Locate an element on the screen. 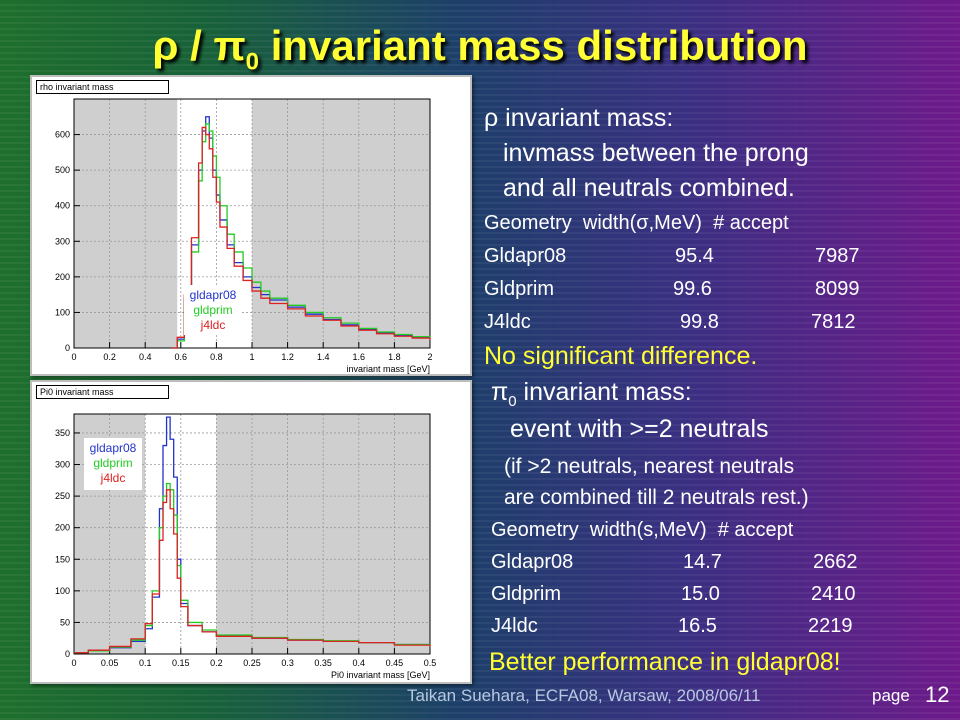 The image size is (960, 720). title-pi-subscript: 0 is located at coordinates (252, 62).